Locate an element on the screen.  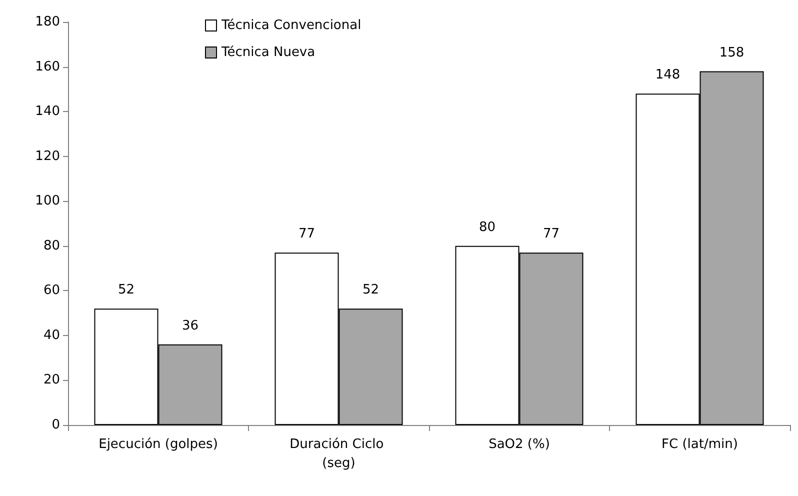
y-tick-label: 0 is located at coordinates (56, 425).